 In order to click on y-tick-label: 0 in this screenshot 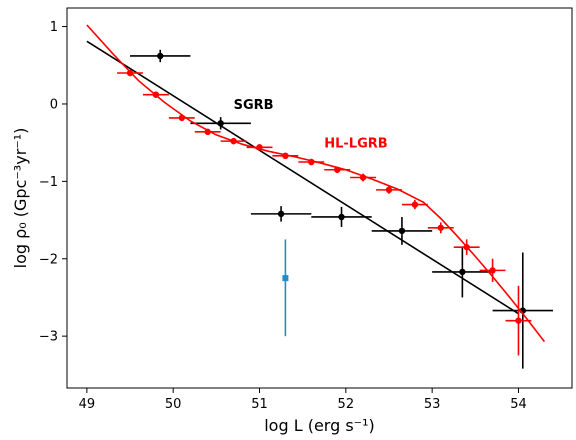, I will do `click(54, 104)`.